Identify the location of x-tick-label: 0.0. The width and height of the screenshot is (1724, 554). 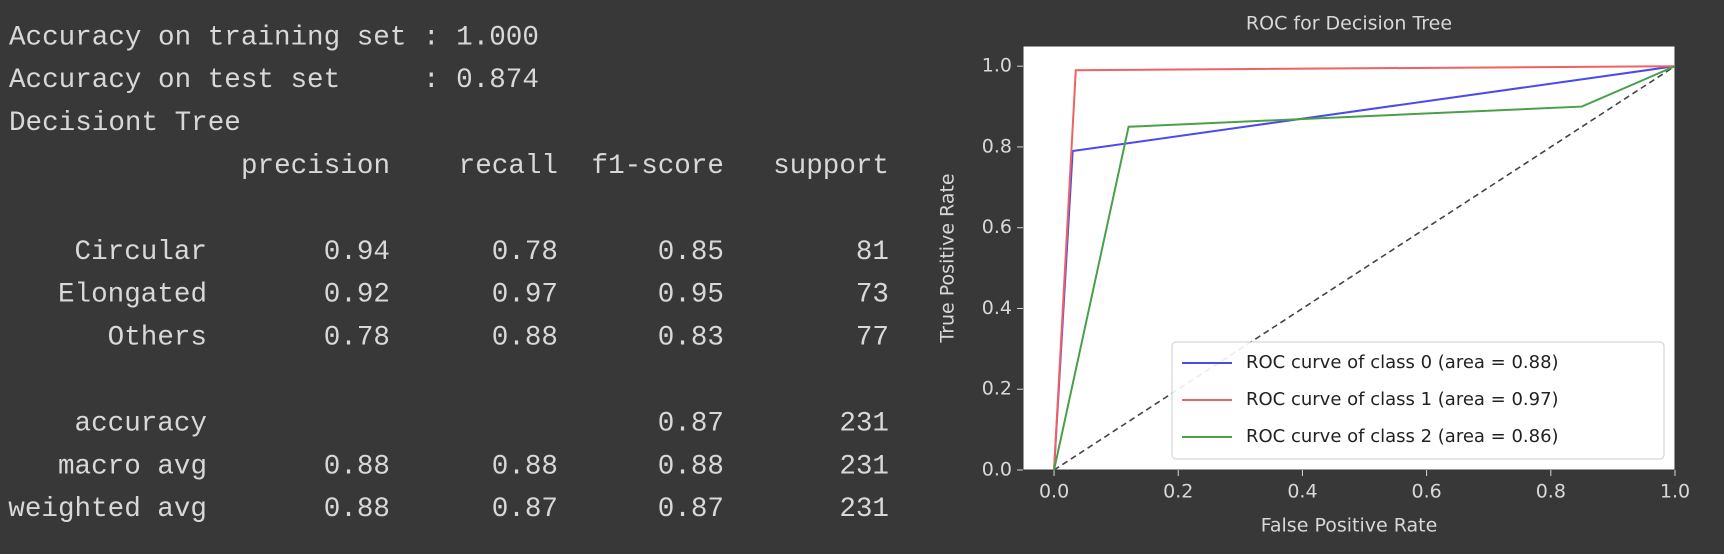
(1054, 492).